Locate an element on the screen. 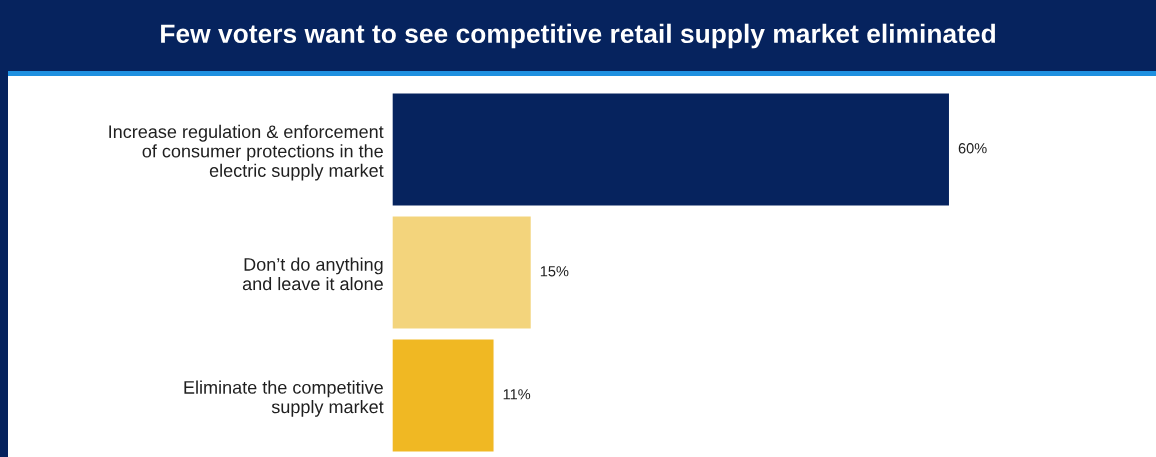 This screenshot has width=1156, height=457. data-label: 11% is located at coordinates (517, 394).